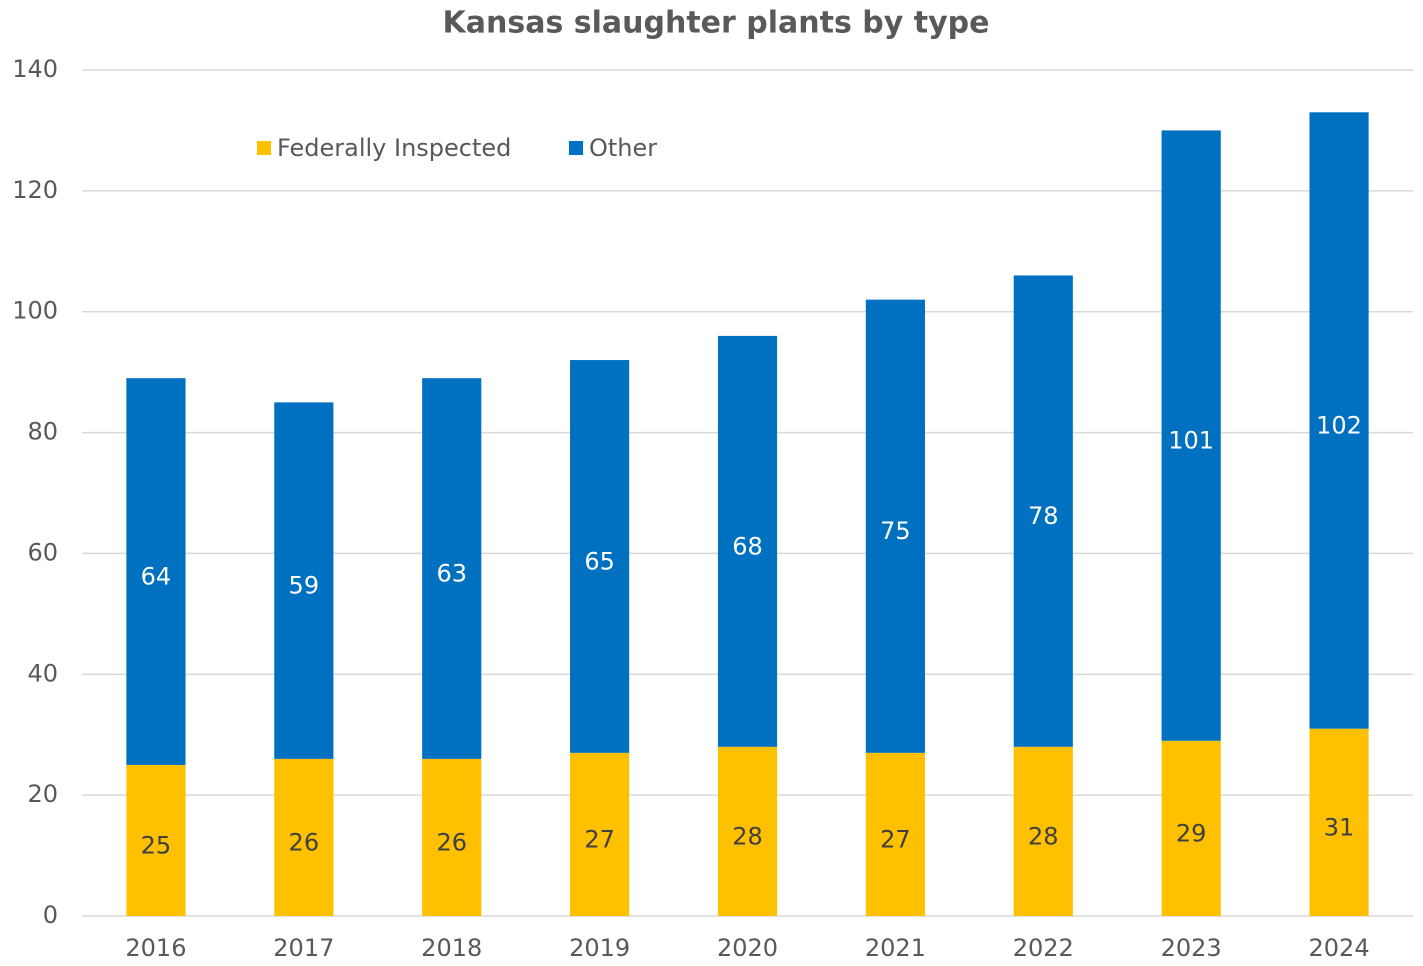 This screenshot has width=1423, height=966. Describe the element at coordinates (42, 552) in the screenshot. I see `y-tick-label: 60` at that location.